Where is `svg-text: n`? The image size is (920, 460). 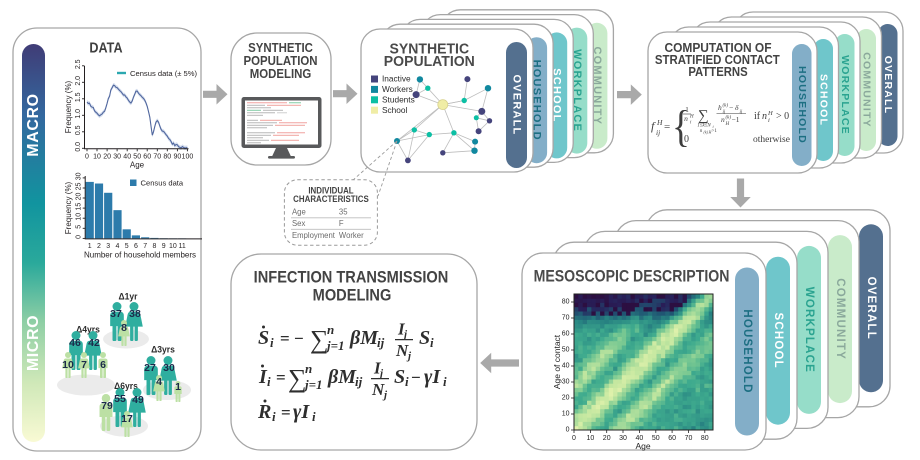
svg-text: n is located at coordinates (764, 116).